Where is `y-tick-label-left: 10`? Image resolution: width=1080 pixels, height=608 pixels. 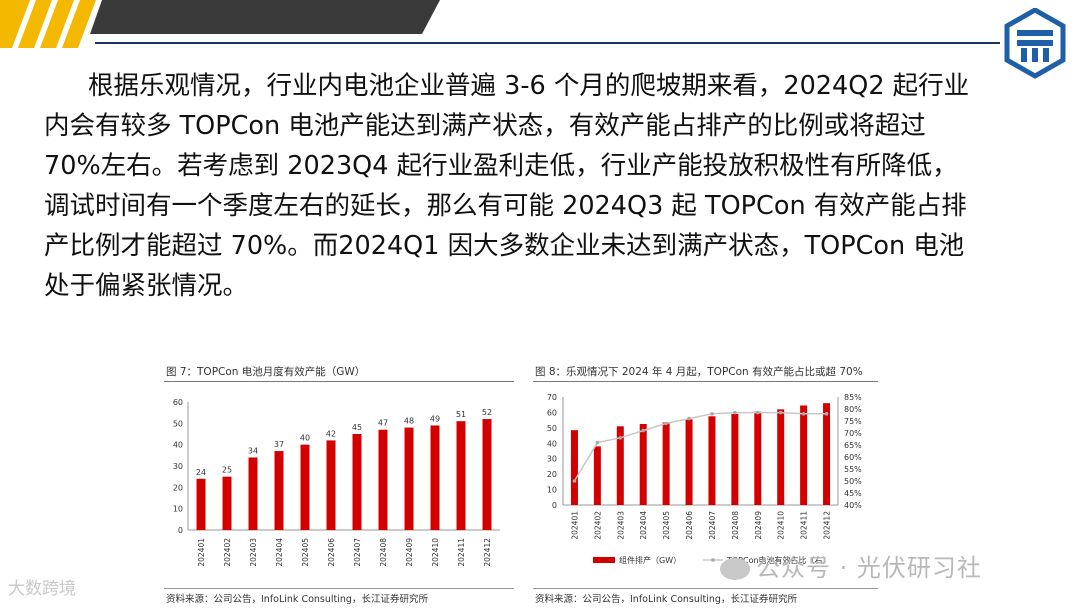 y-tick-label-left: 10 is located at coordinates (552, 490).